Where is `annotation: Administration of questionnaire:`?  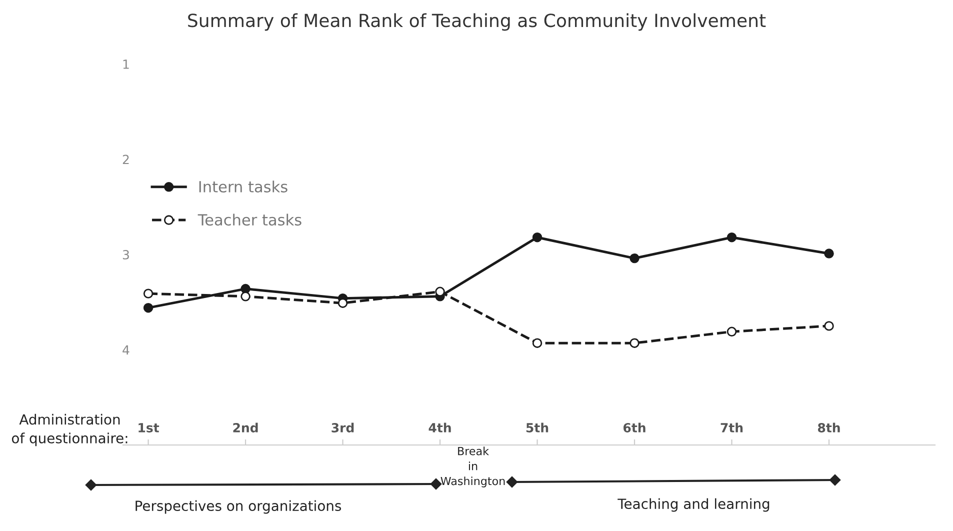 annotation: Administration of questionnaire: is located at coordinates (70, 430).